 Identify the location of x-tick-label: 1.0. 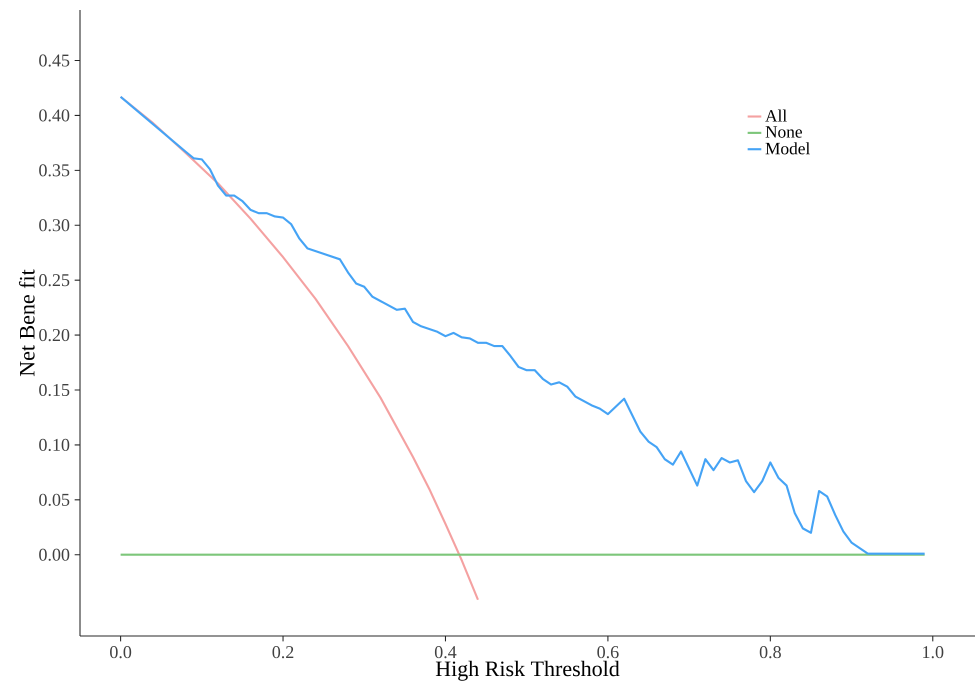
(933, 652).